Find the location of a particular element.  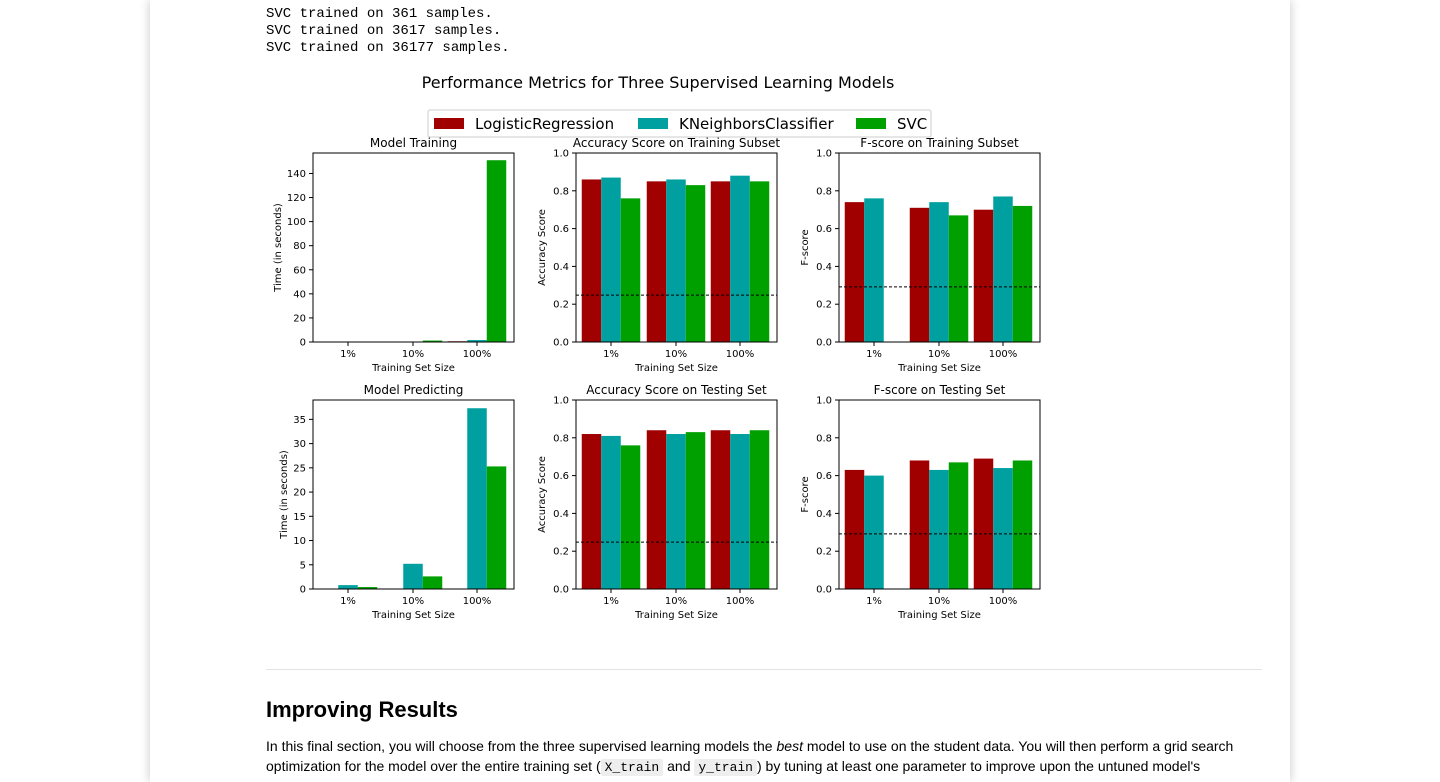

y-tick-label: 80 is located at coordinates (299, 246).